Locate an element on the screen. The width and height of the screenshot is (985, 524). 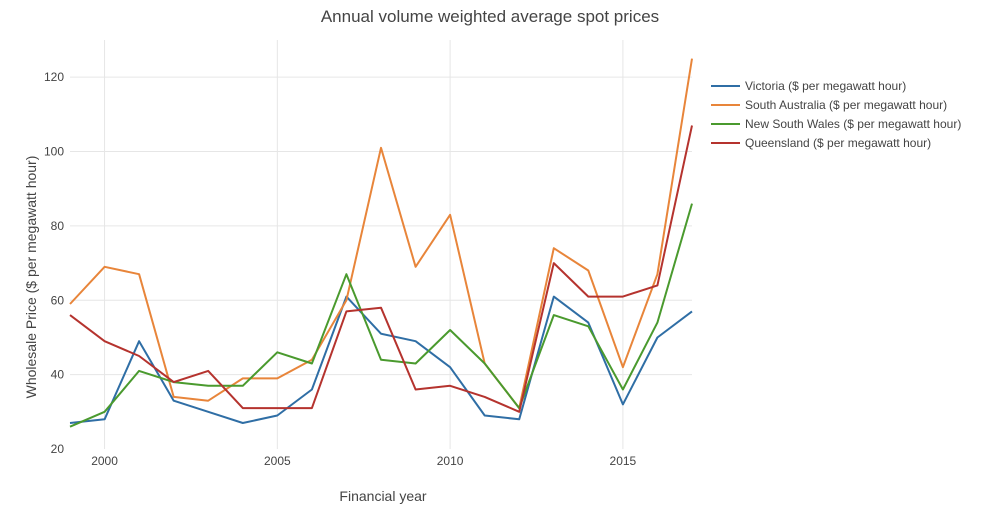
x-tick-label: 2010 is located at coordinates (450, 461).